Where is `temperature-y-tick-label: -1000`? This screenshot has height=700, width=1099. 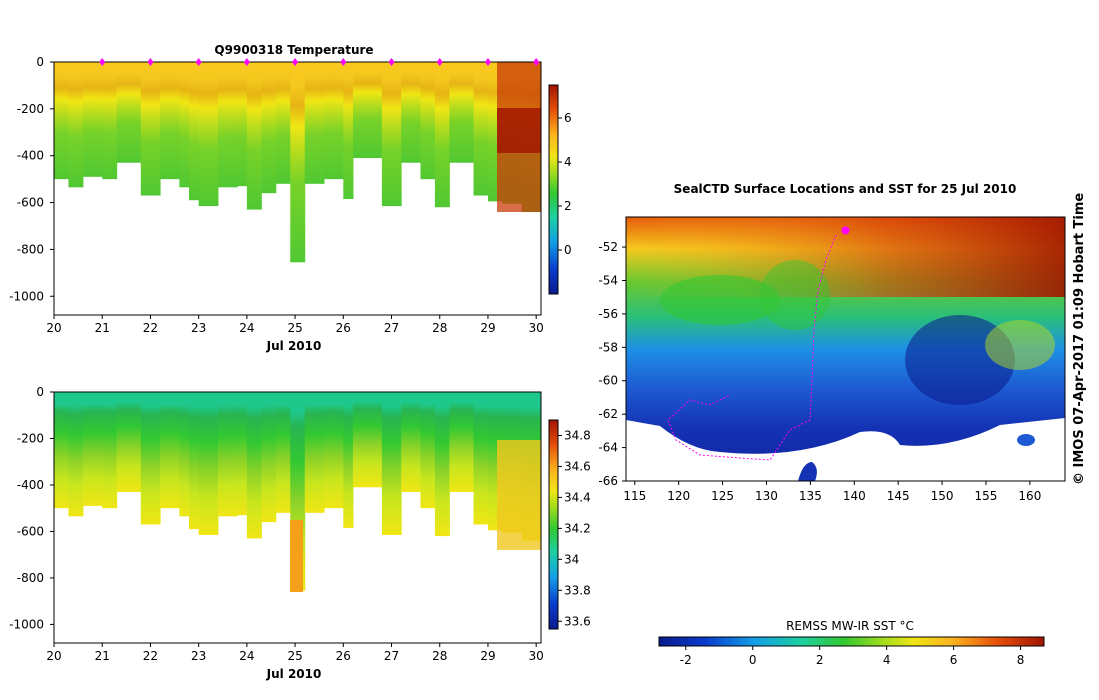
temperature-y-tick-label: -1000 is located at coordinates (26, 296).